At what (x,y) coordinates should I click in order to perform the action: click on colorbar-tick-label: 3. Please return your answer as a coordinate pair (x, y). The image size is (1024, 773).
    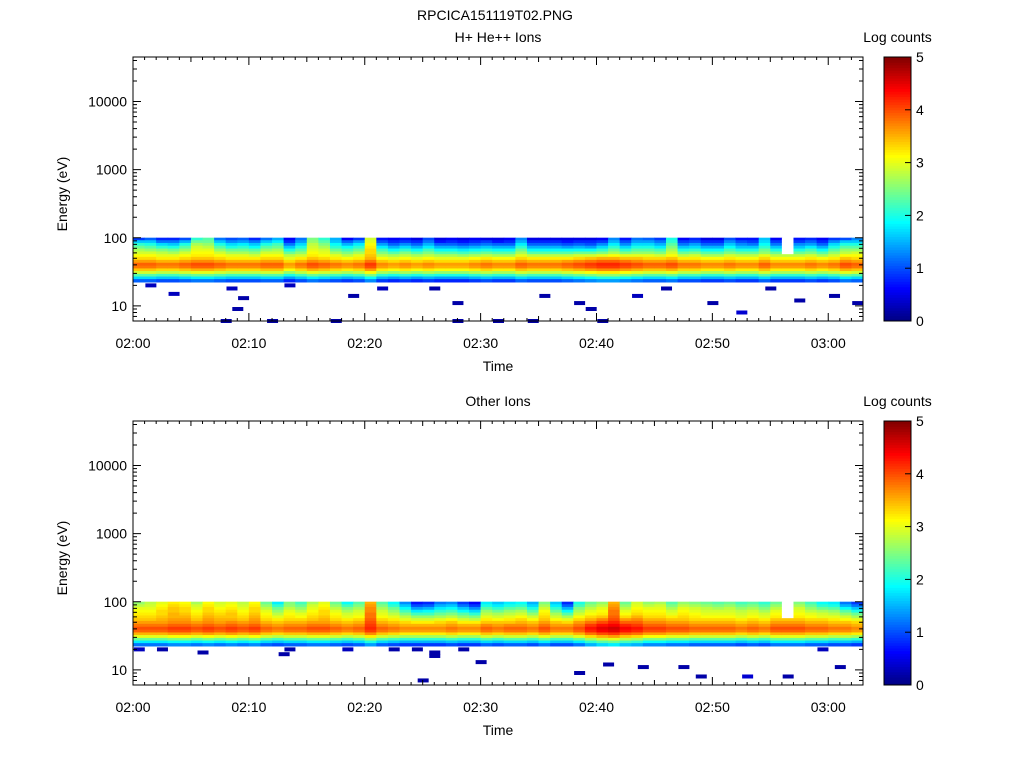
    Looking at the image, I should click on (920, 527).